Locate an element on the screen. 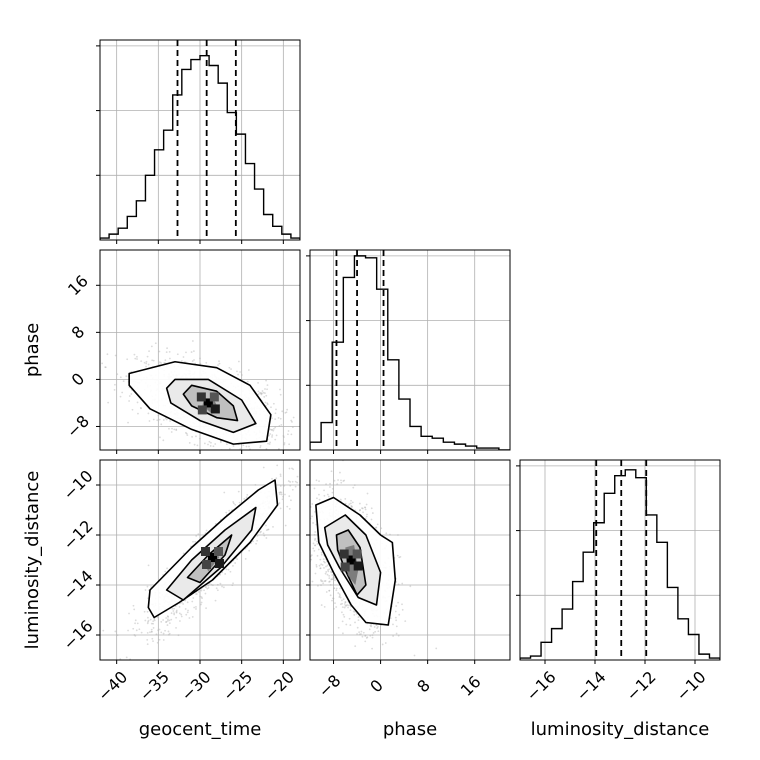  peak-cell is located at coordinates (202, 410).